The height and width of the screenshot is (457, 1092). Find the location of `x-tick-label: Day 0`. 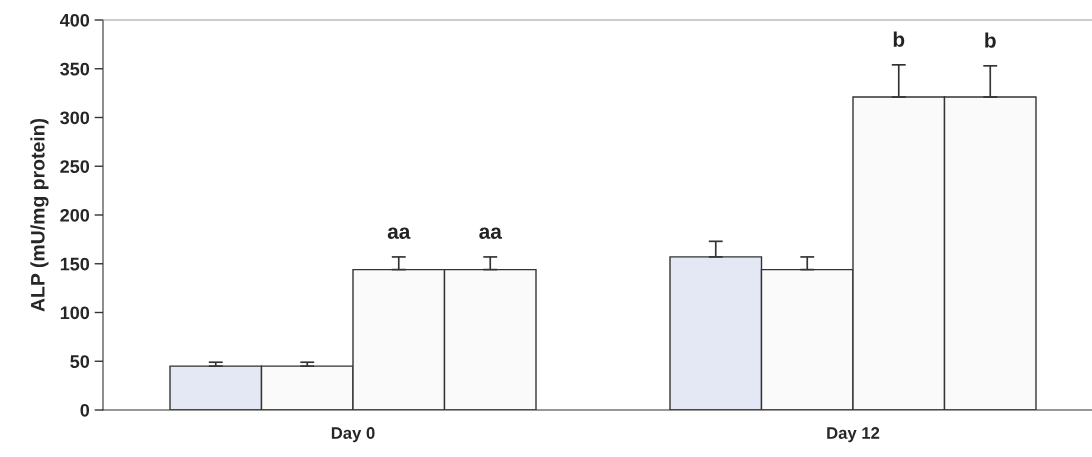

x-tick-label: Day 0 is located at coordinates (353, 435).